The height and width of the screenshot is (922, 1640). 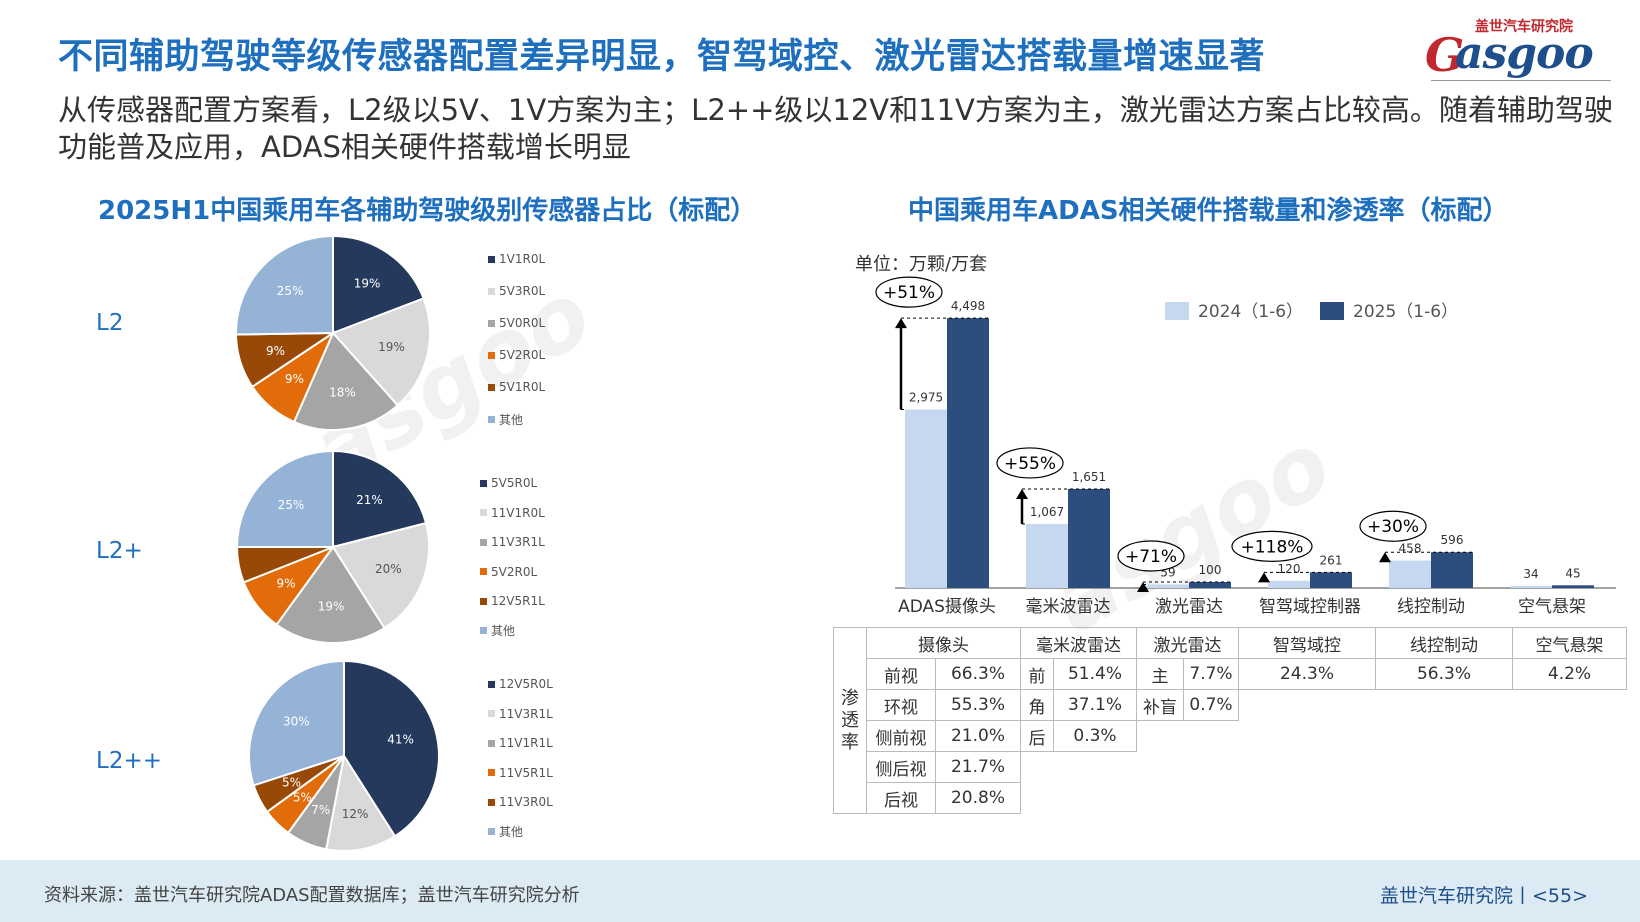 I want to click on pie-slice-label: 25%, so click(x=291, y=505).